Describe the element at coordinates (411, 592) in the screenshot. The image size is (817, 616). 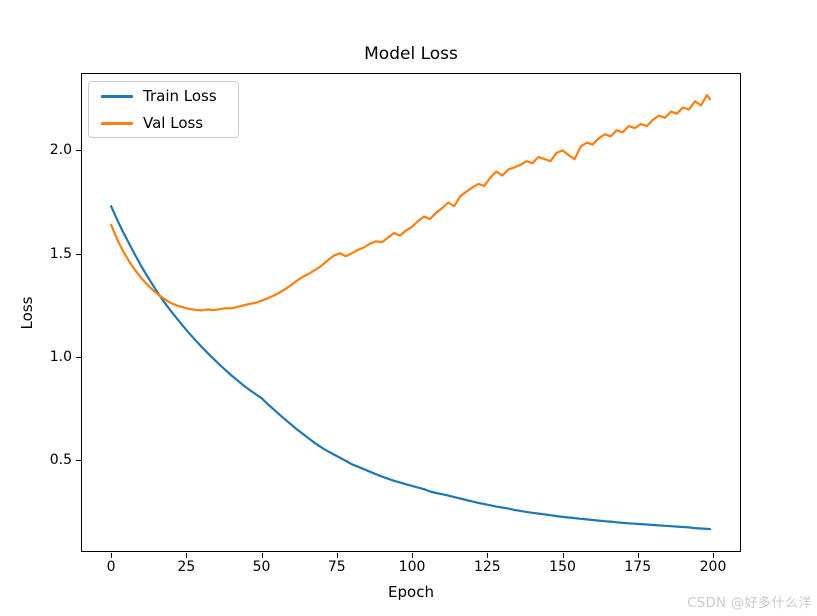
I see `x-axis-label: Epoch` at that location.